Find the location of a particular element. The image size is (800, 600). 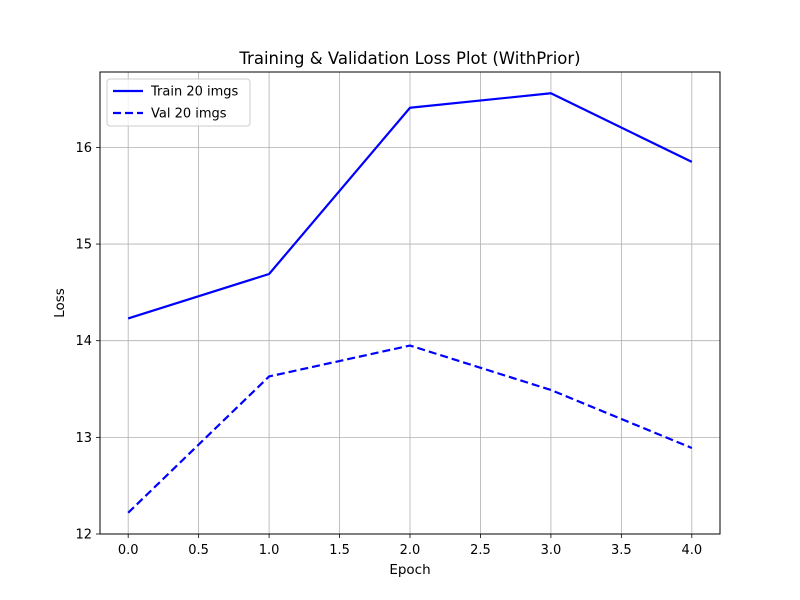

y-tick-label: 14 is located at coordinates (83, 341).